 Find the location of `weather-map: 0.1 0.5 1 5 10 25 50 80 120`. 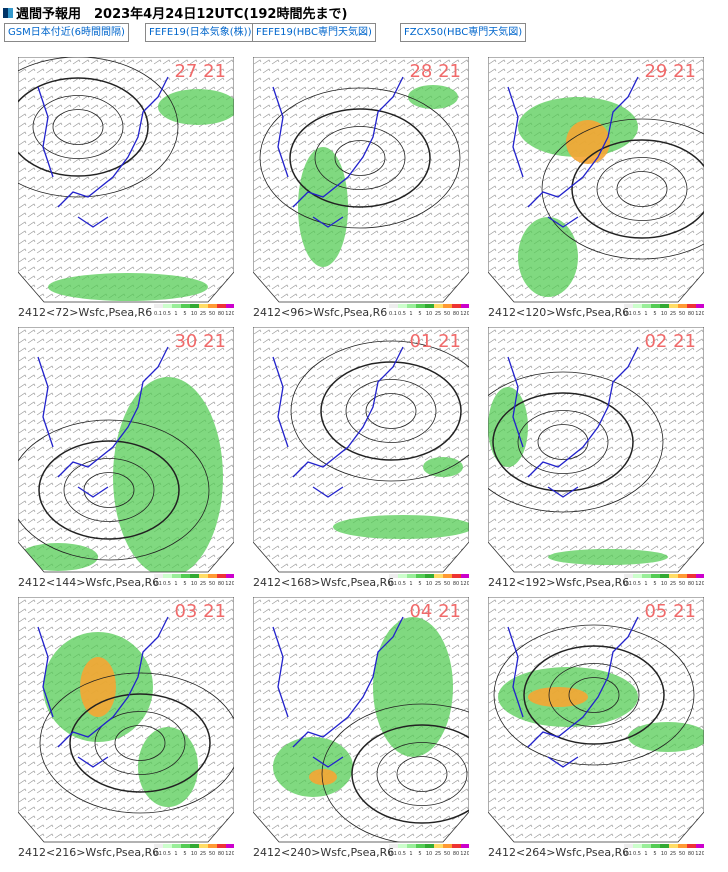

weather-map: 0.1 0.5 1 5 10 25 50 80 120 is located at coordinates (596, 457).